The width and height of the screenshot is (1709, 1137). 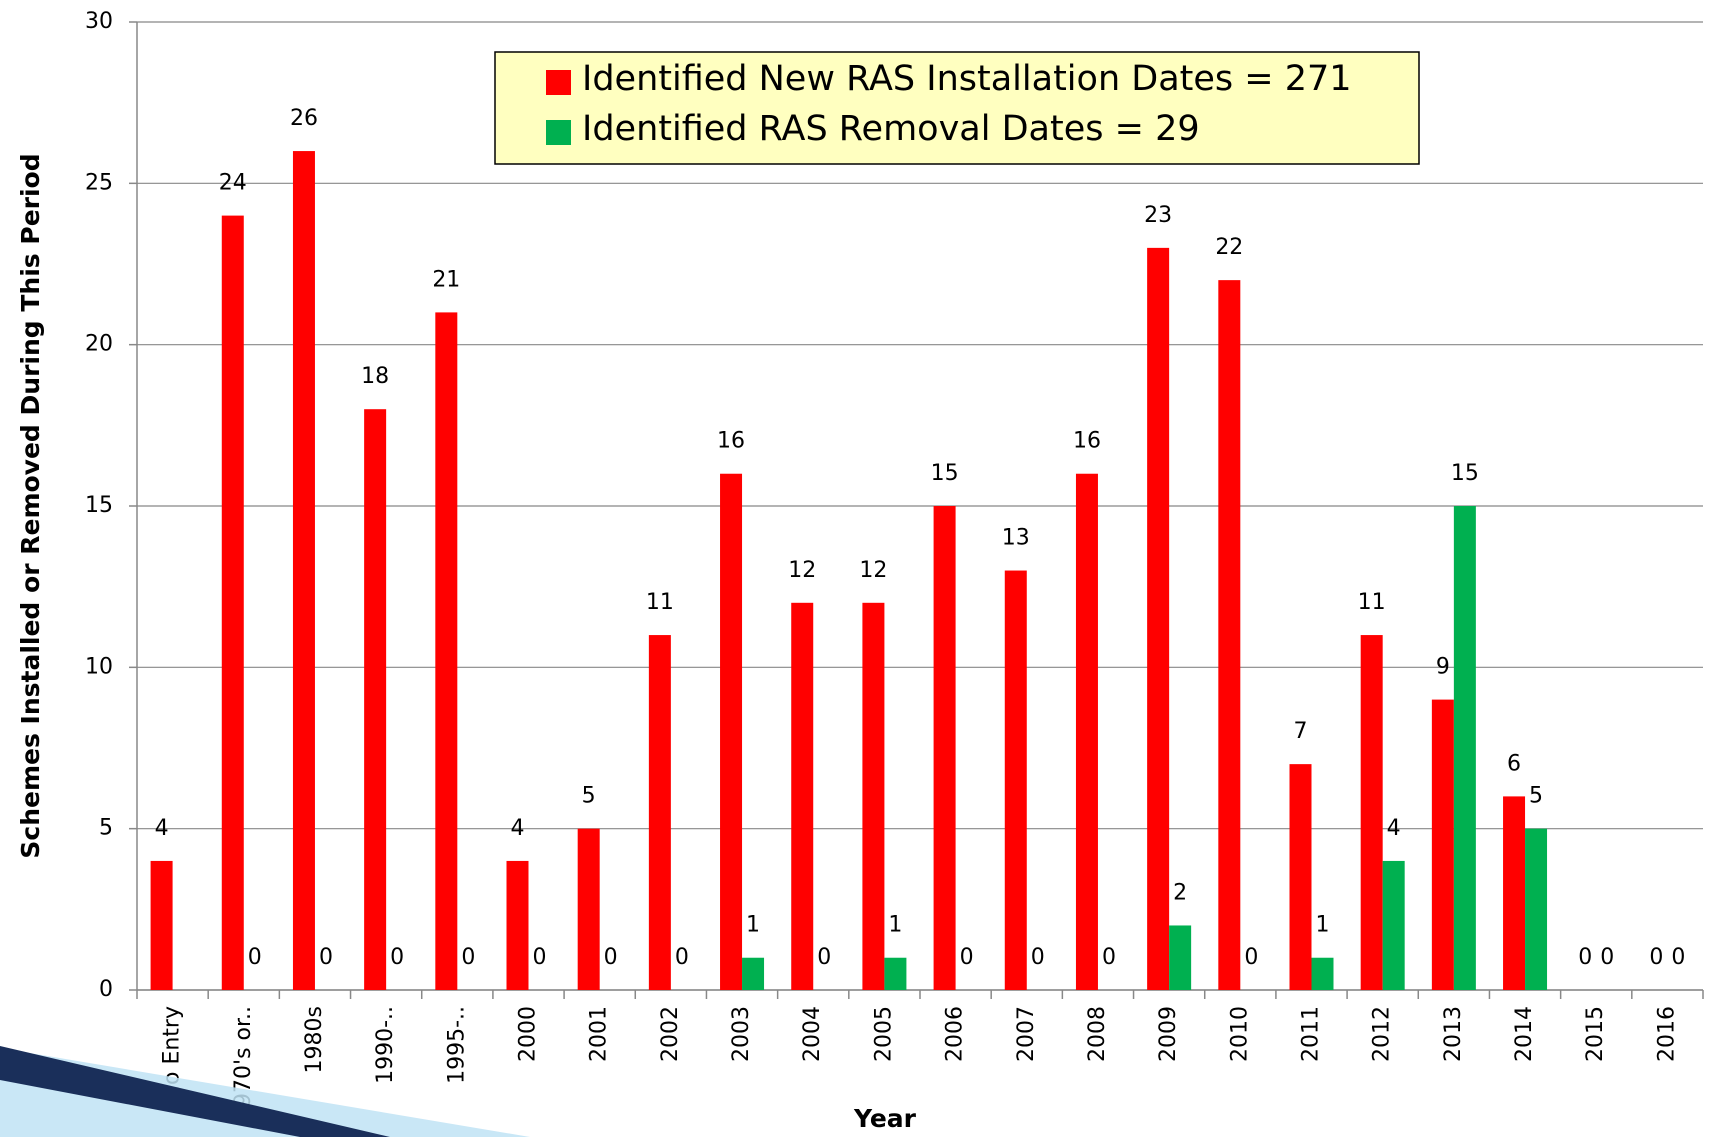 I want to click on data-label: 9, so click(x=1443, y=667).